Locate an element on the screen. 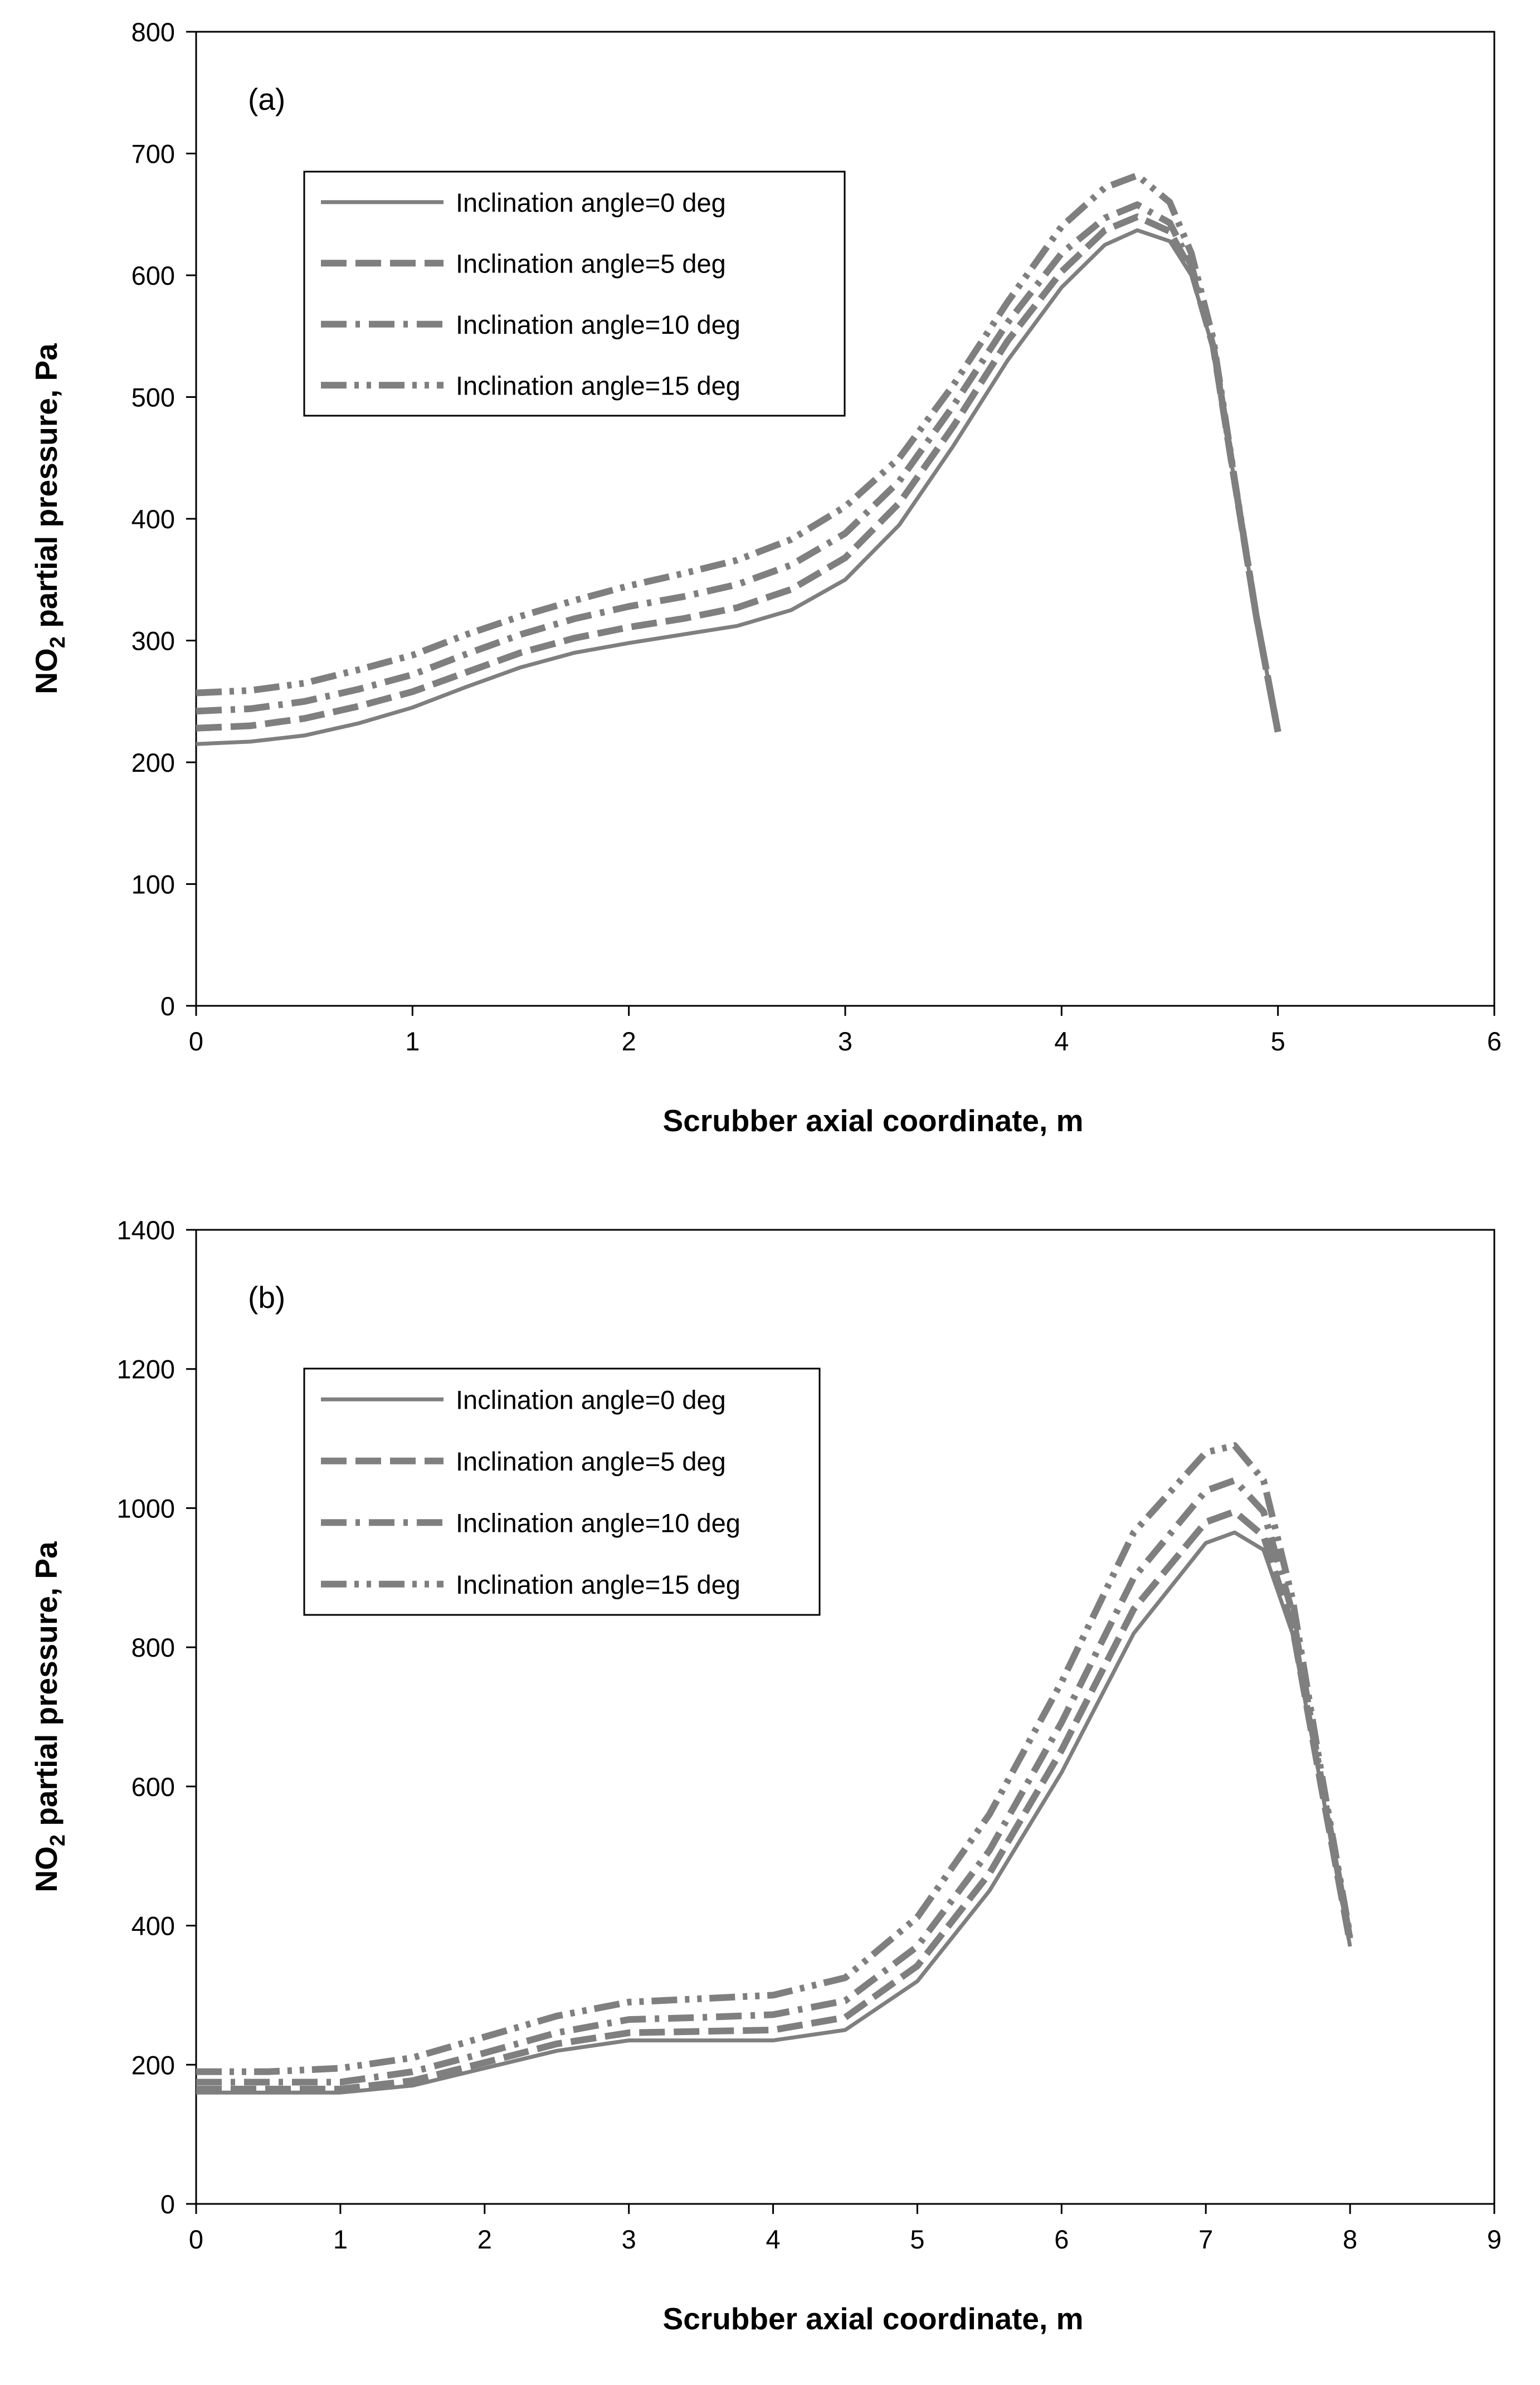  y-tick-label: 100 is located at coordinates (153, 884).